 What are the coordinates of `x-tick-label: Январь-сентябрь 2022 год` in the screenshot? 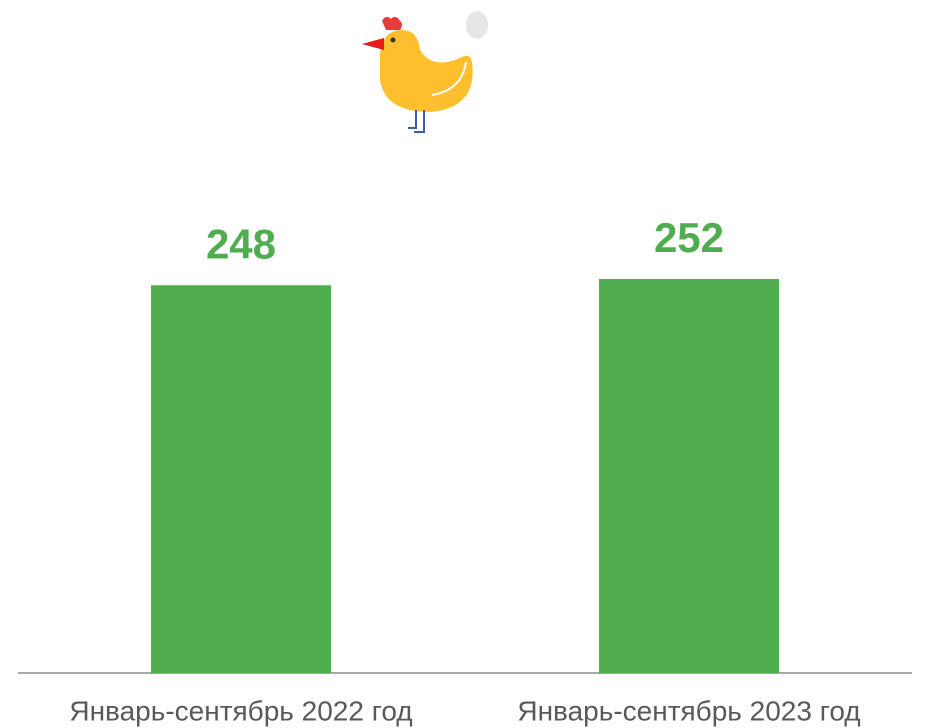 It's located at (240, 710).